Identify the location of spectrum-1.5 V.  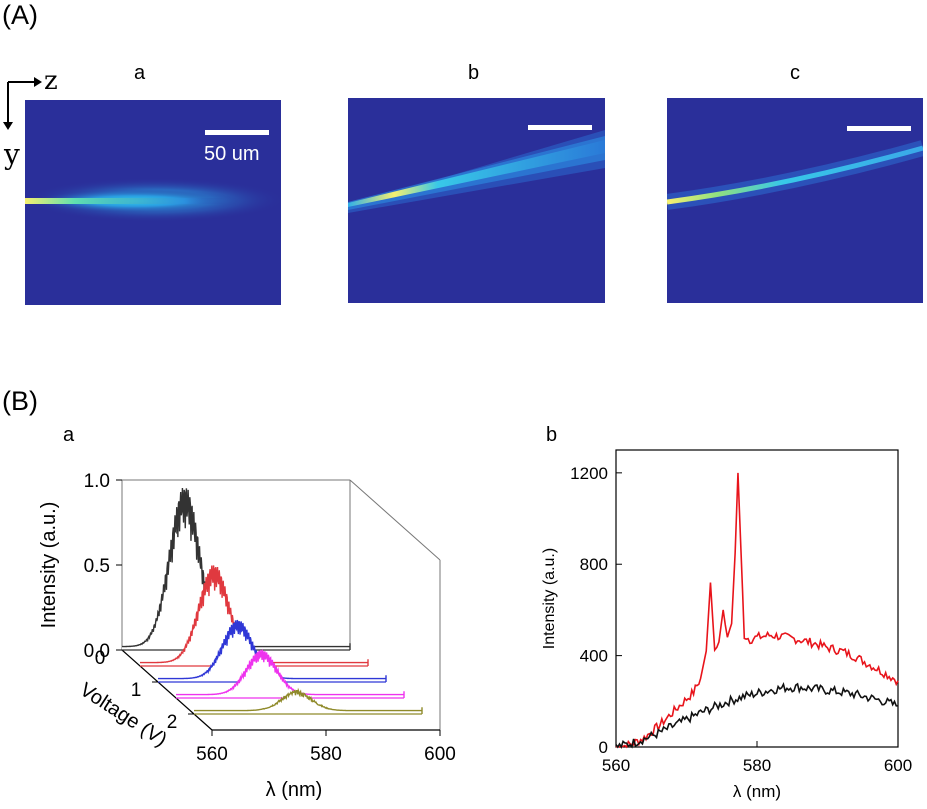
(290, 673).